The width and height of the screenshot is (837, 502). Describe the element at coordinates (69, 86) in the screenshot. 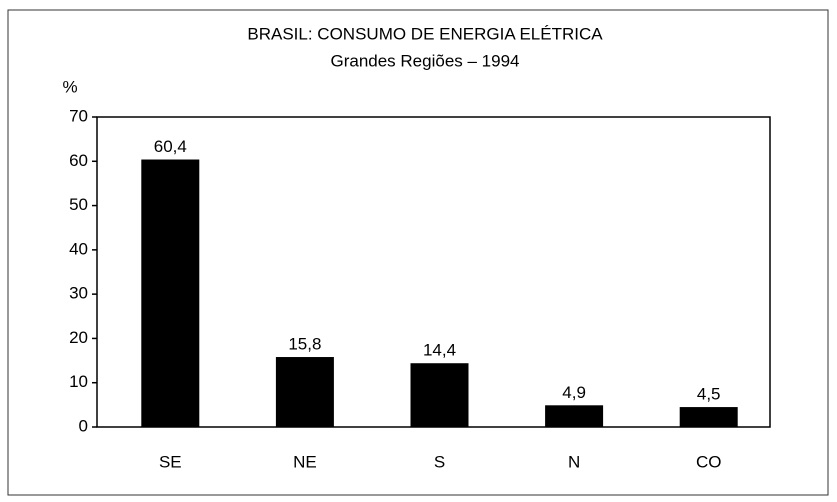

I see `y-axis-label: %` at that location.